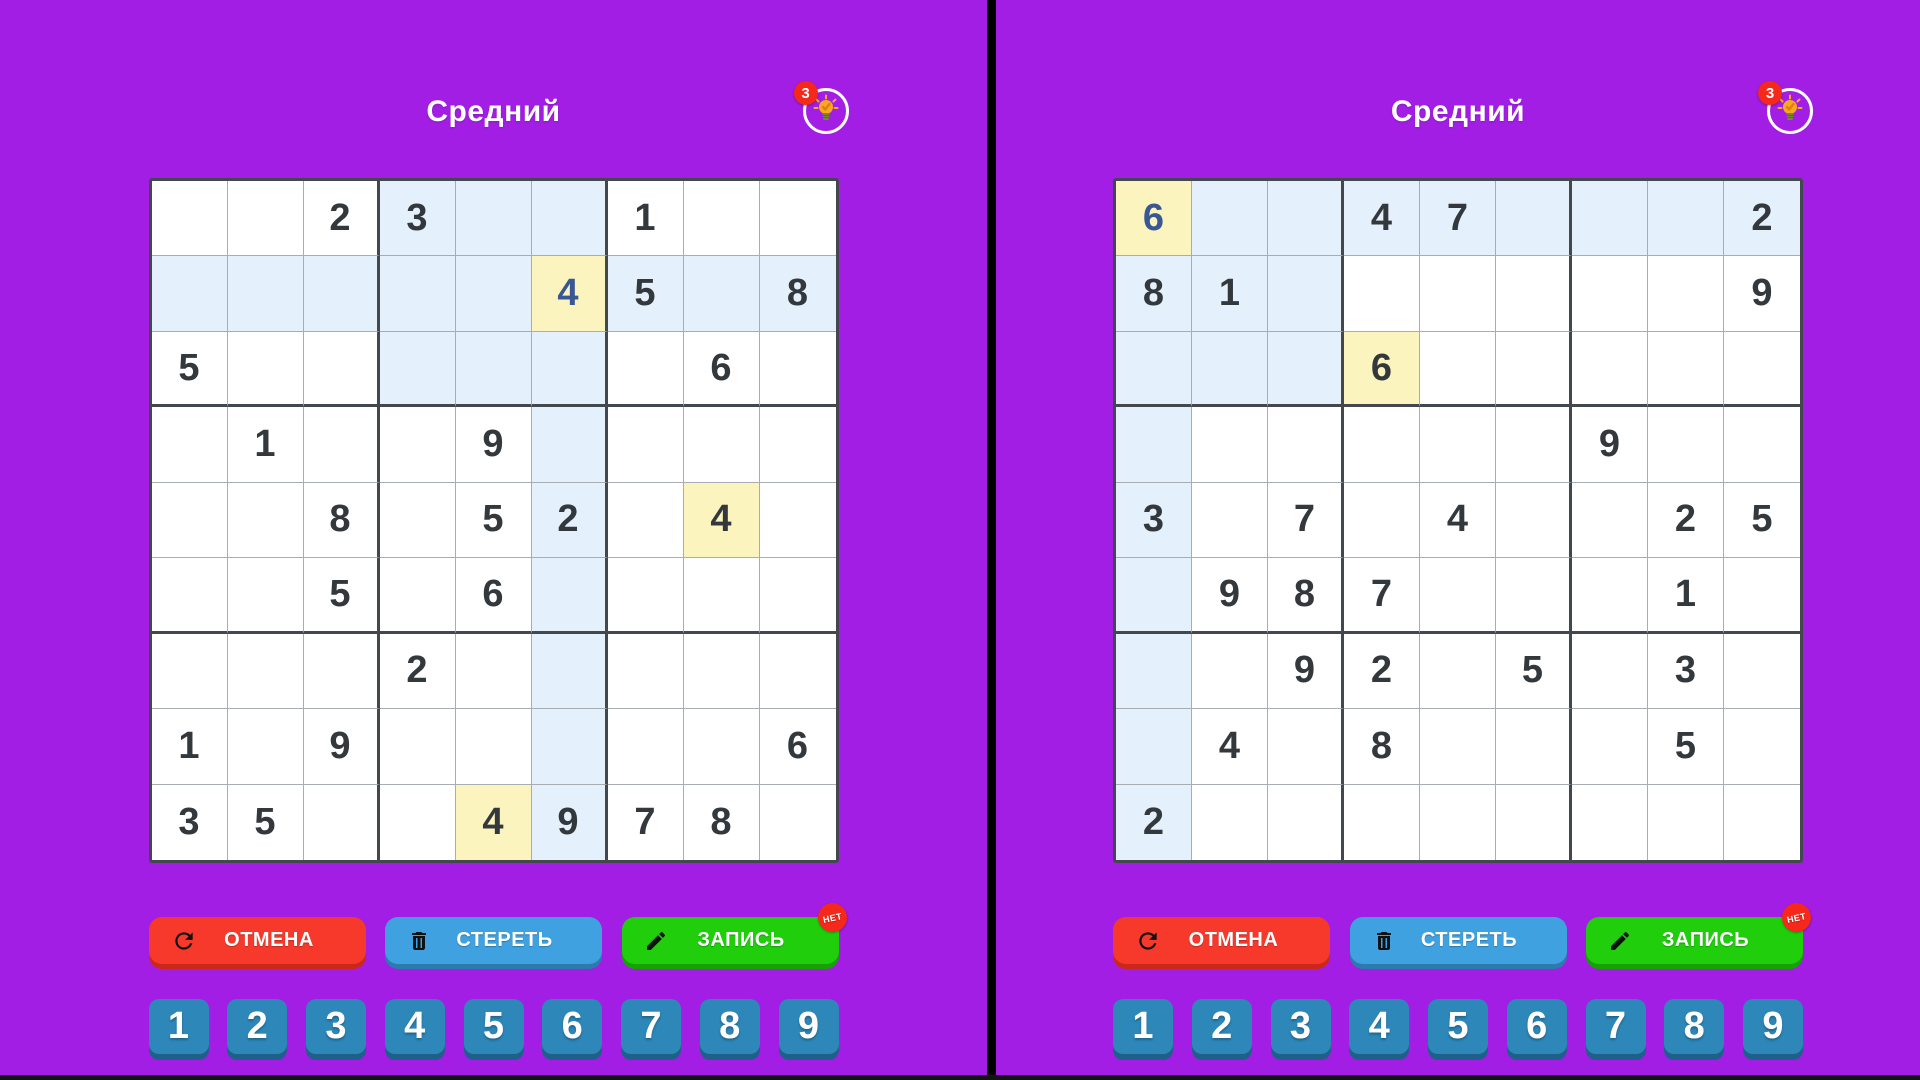 This screenshot has width=1920, height=1080. I want to click on numpad-button-1: 1, so click(178, 1026).